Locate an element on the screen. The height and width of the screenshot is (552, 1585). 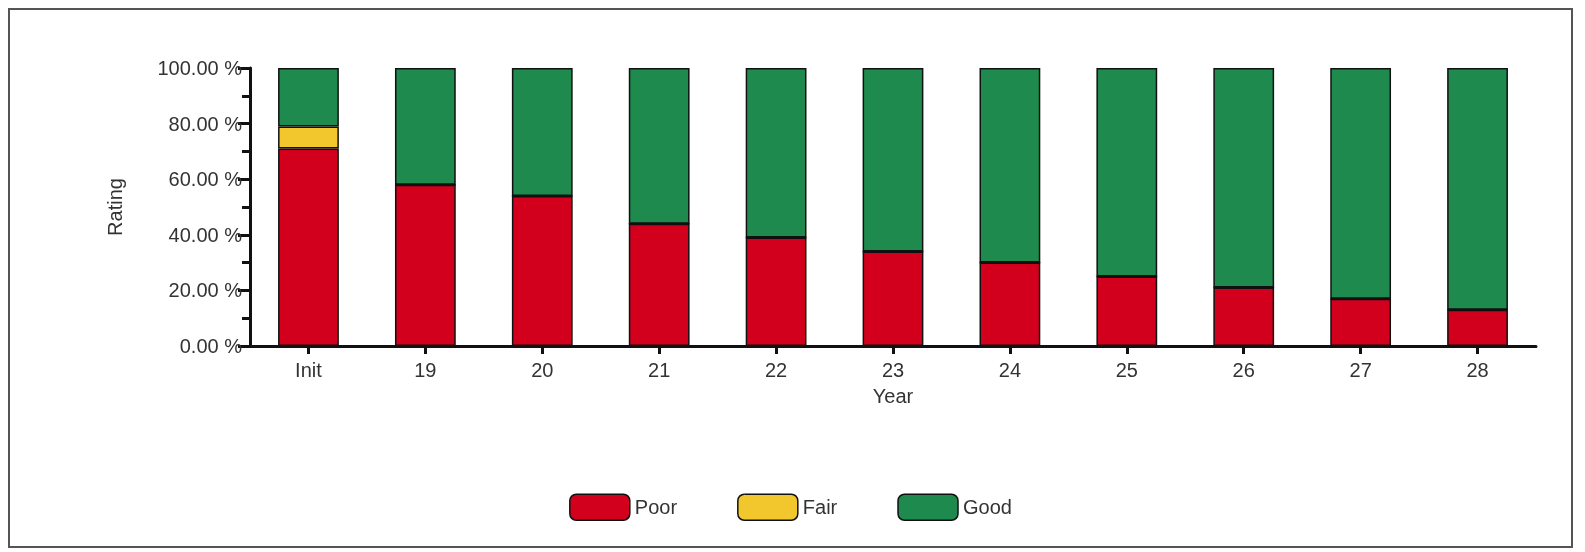
legend-label: Poor is located at coordinates (656, 507).